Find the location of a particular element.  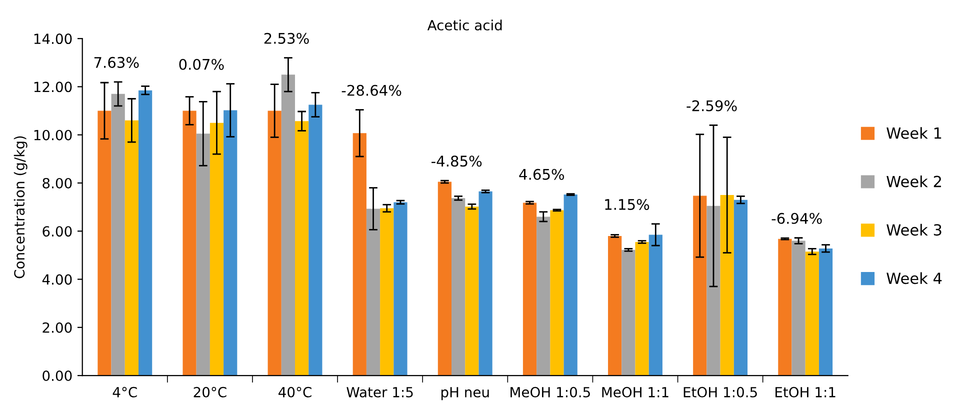

legend-label: Week 1 is located at coordinates (914, 133).